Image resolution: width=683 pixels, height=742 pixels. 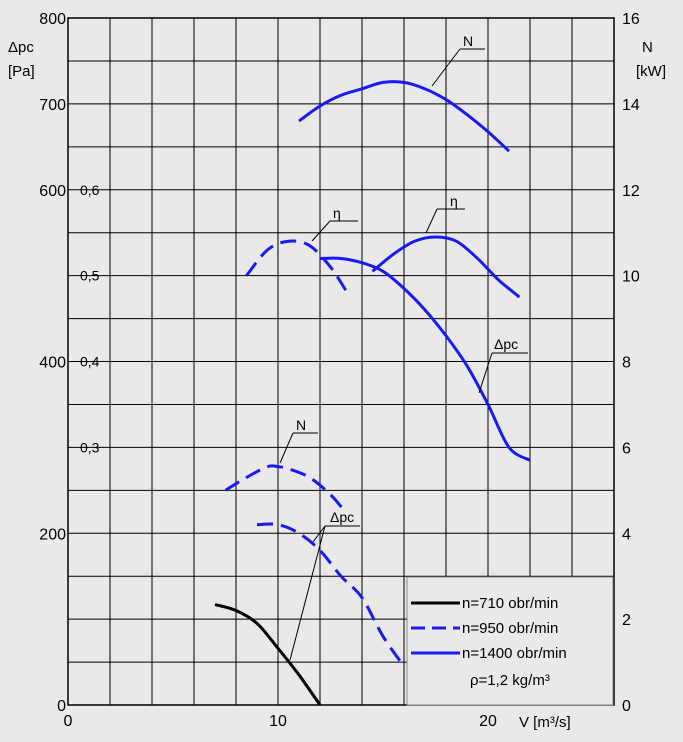 What do you see at coordinates (510, 680) in the screenshot?
I see `legend-density-note: ρ=1,2 kg/m³` at bounding box center [510, 680].